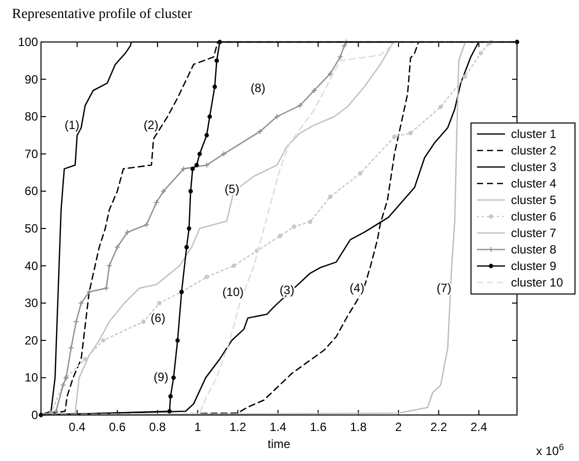 This screenshot has height=461, width=579. I want to click on x-tick-label: 2, so click(398, 427).